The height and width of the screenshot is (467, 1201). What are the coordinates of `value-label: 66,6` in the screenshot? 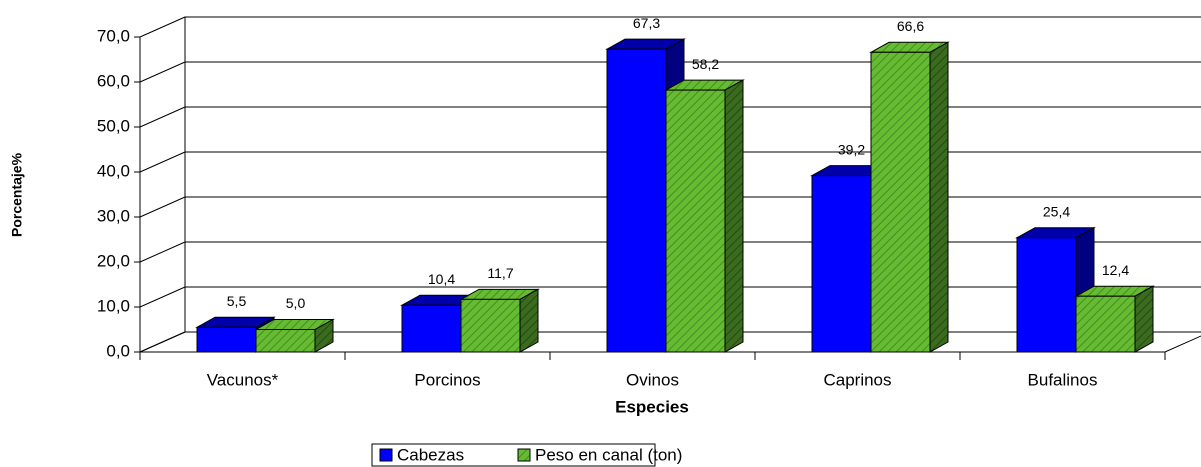 It's located at (910, 26).